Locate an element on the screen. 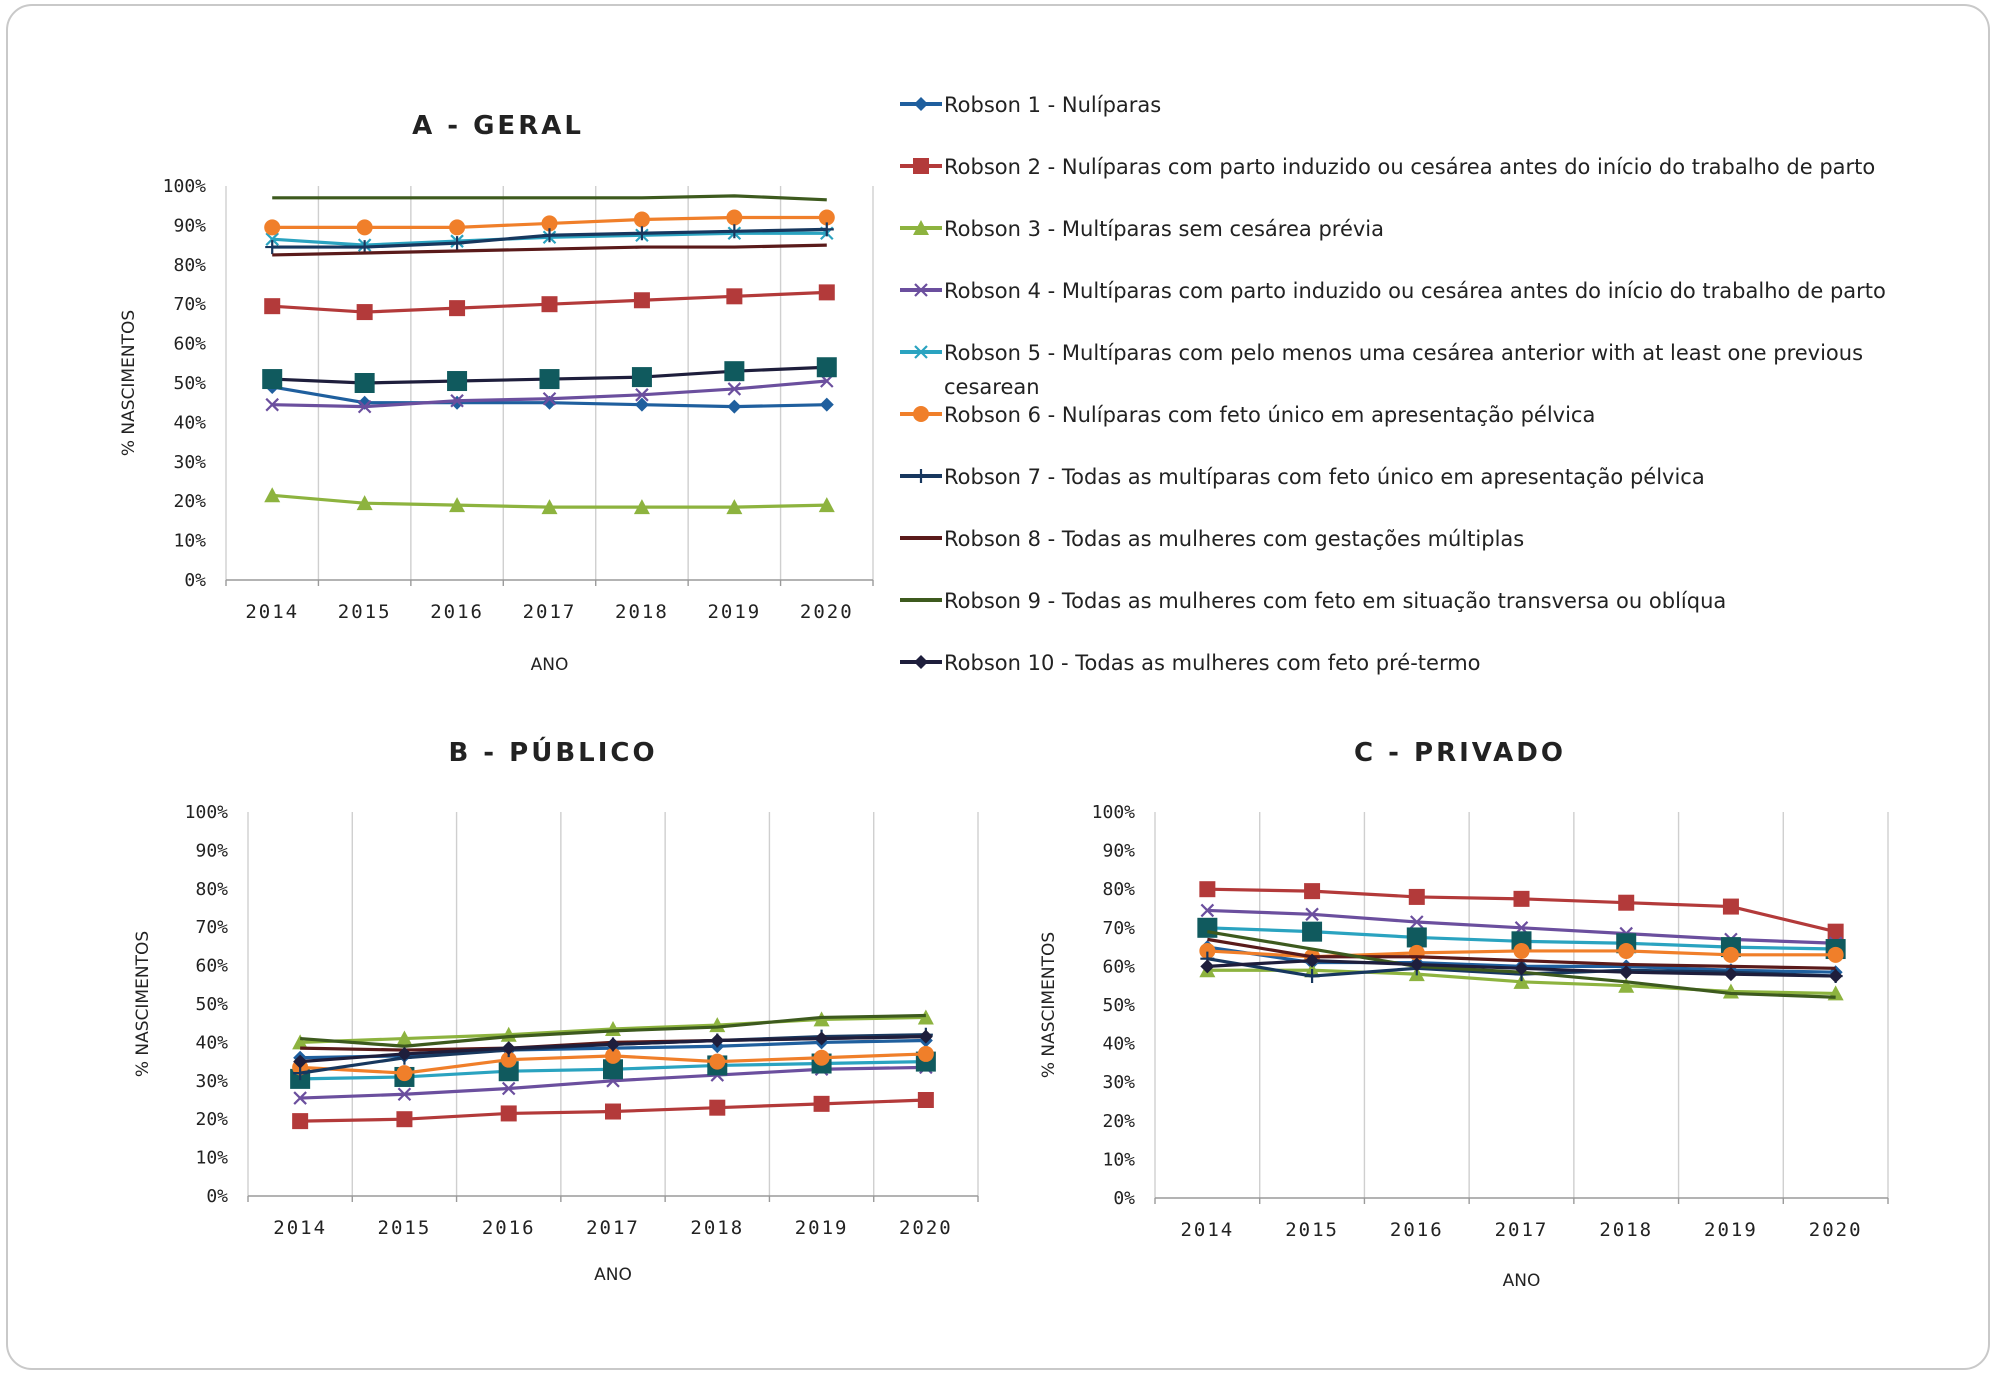  x-tick-label: 2019 is located at coordinates (734, 612).